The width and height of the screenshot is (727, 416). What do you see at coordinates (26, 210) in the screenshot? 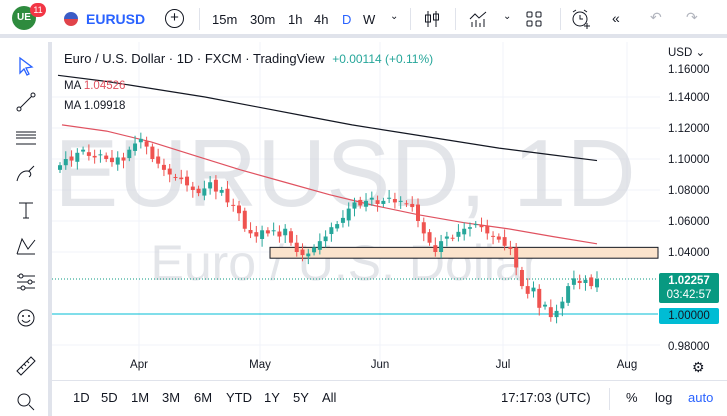
I see `text-icon` at bounding box center [26, 210].